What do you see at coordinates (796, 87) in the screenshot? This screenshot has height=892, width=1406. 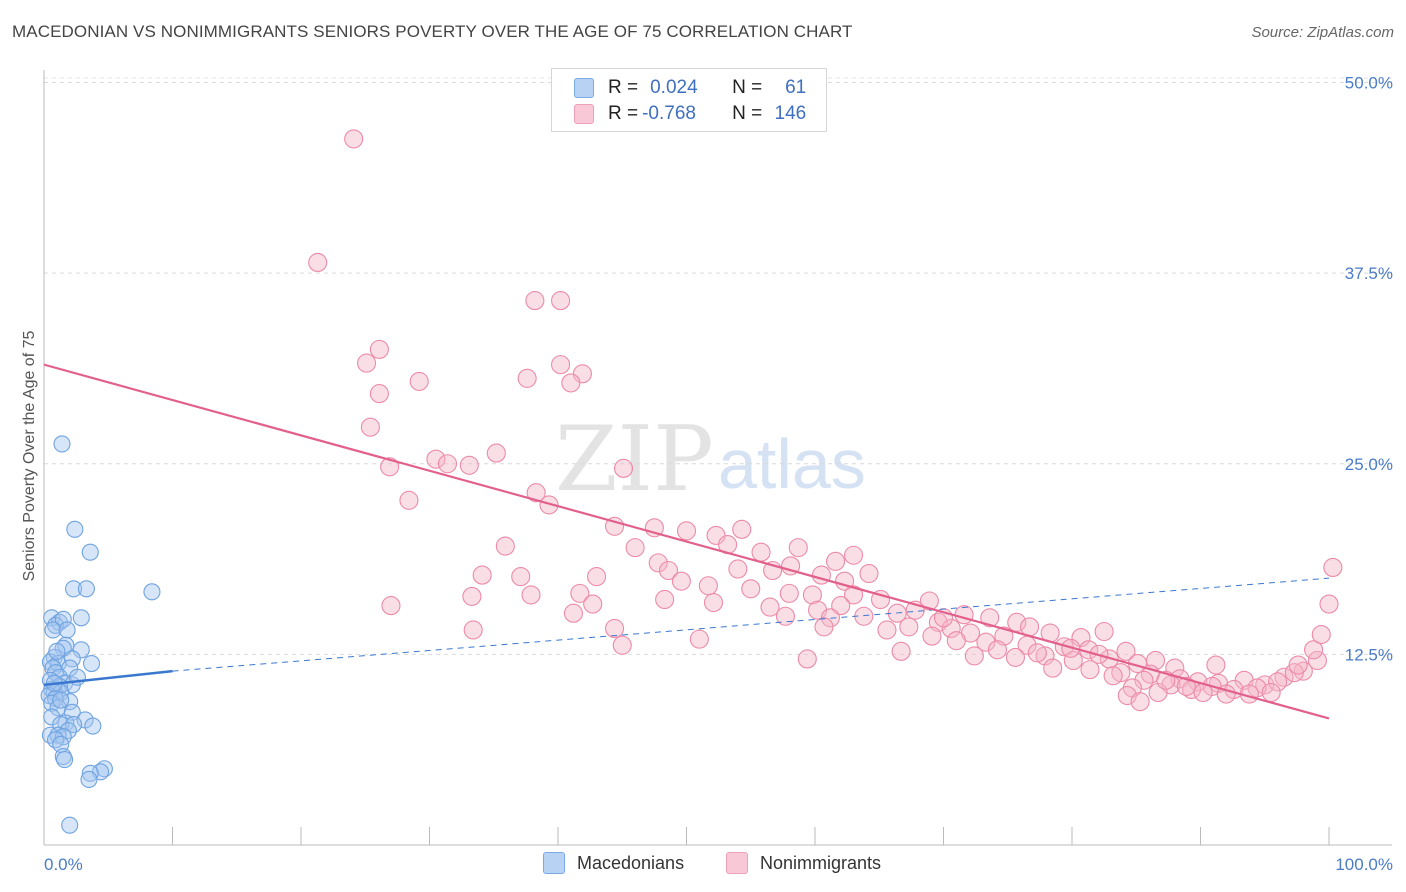 I see `legend-n-value: 61` at bounding box center [796, 87].